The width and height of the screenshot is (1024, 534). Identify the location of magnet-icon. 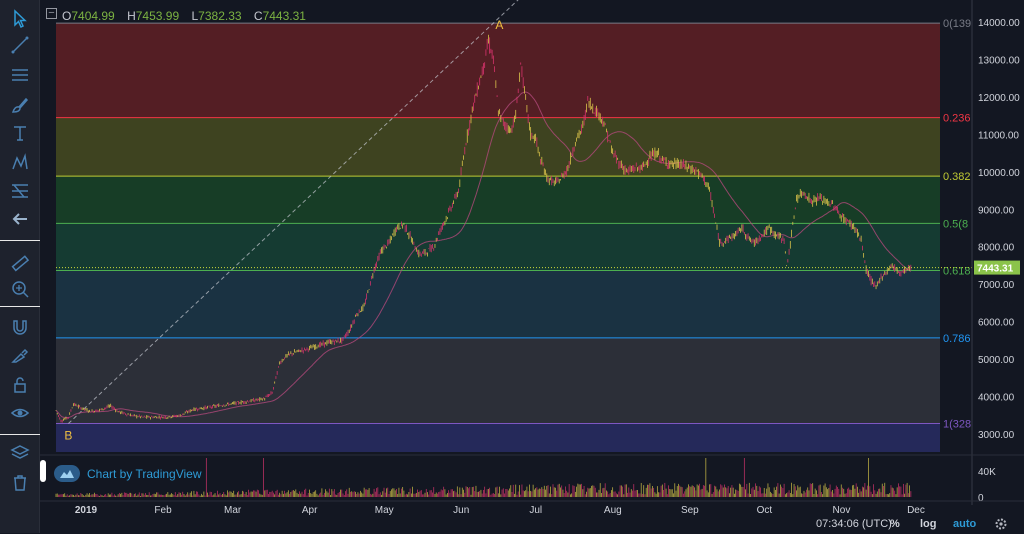
(20, 327).